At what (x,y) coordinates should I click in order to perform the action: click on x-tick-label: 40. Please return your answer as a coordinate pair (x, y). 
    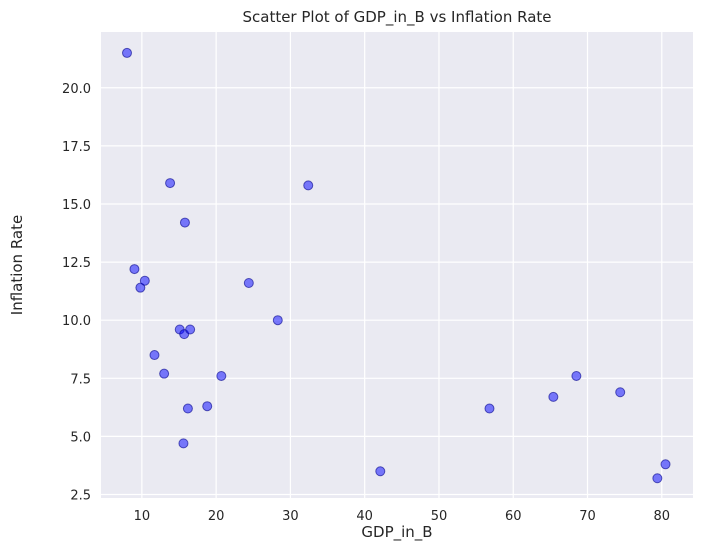
    Looking at the image, I should click on (364, 516).